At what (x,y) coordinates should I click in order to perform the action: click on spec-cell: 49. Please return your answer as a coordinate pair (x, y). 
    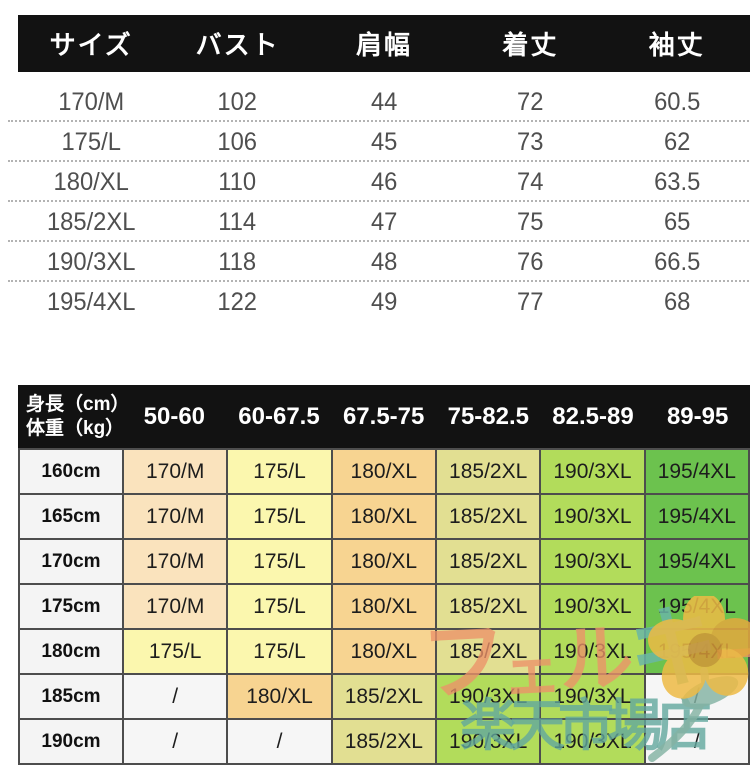
    Looking at the image, I should click on (384, 301).